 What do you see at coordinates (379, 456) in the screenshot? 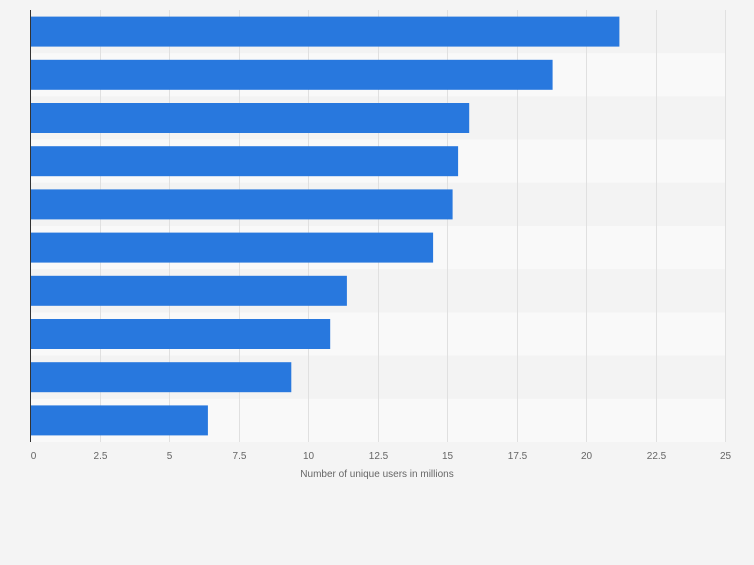
I see `x-tick-label: 12.5` at bounding box center [379, 456].